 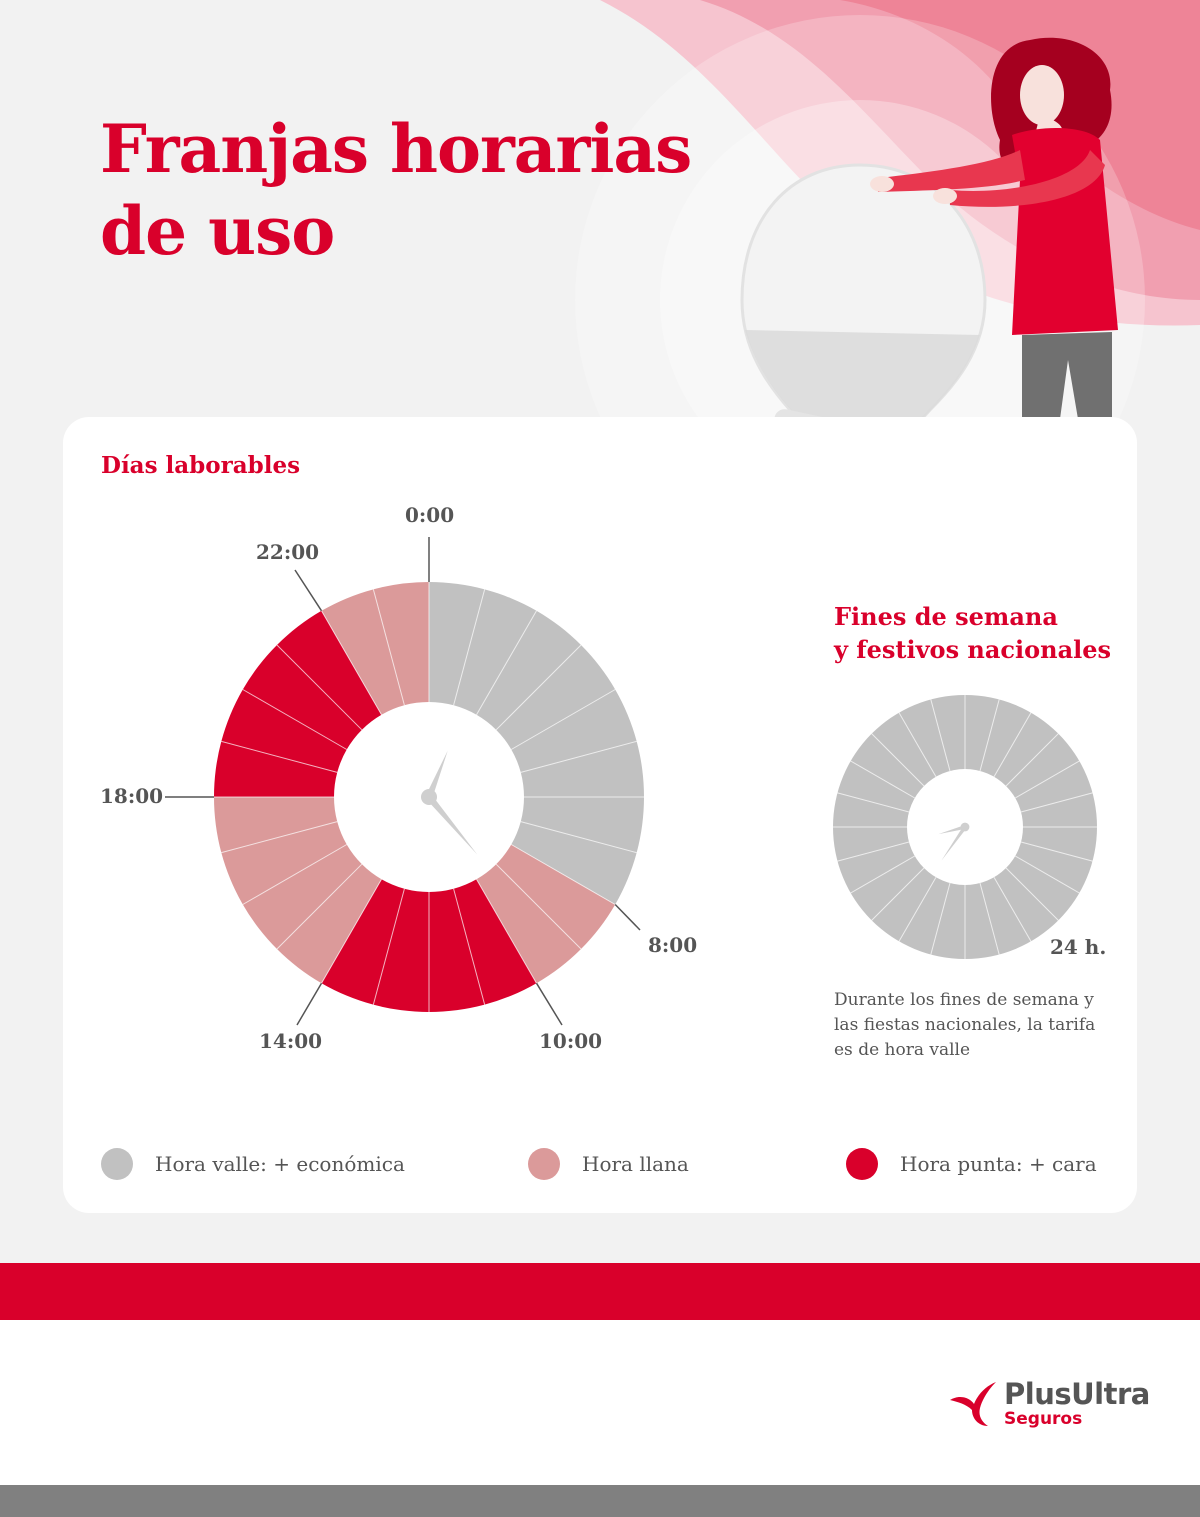 What do you see at coordinates (291, 1041) in the screenshot?
I see `time-label-14: 14:00` at bounding box center [291, 1041].